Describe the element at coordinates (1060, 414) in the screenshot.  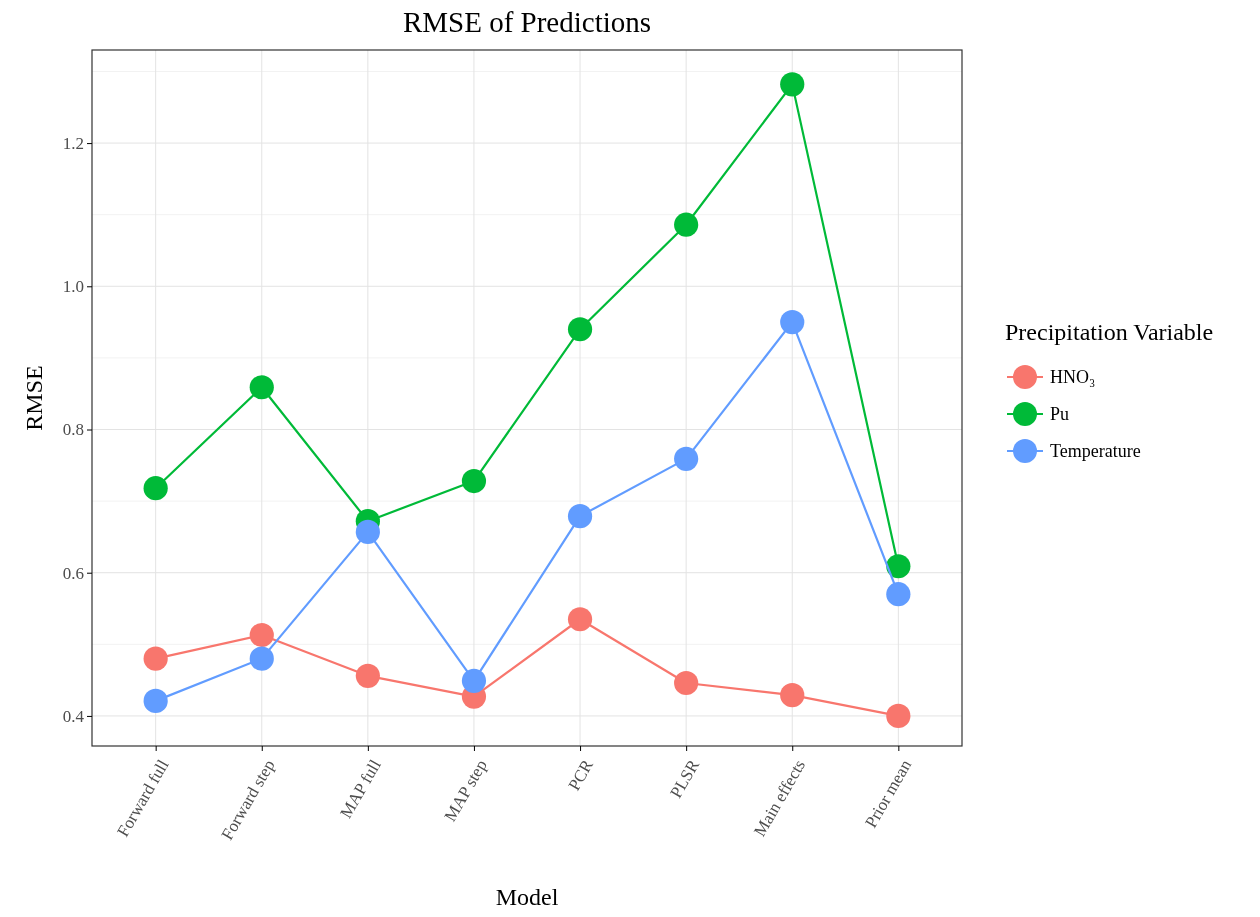
I see `legend-label: Pu` at that location.